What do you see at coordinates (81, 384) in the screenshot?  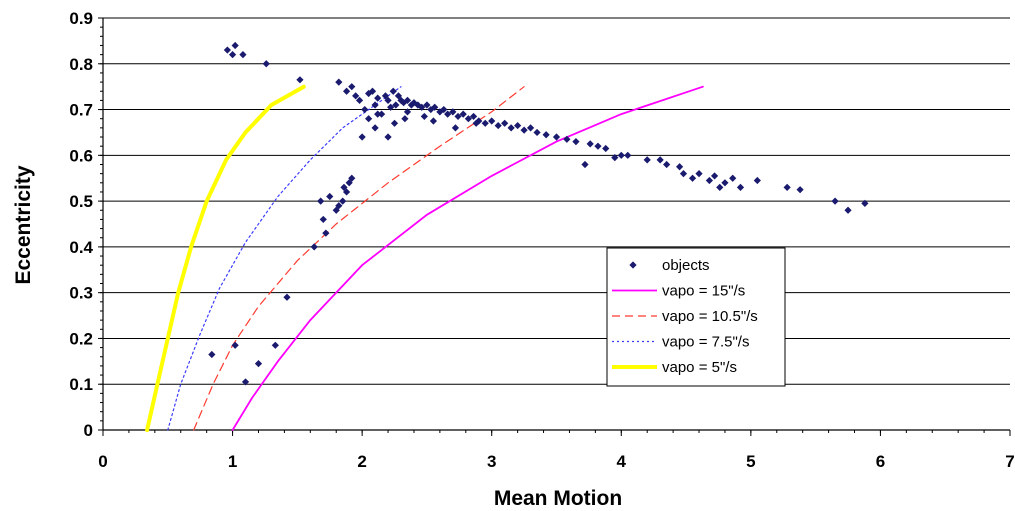 I see `y-tick-label: 0.1` at bounding box center [81, 384].